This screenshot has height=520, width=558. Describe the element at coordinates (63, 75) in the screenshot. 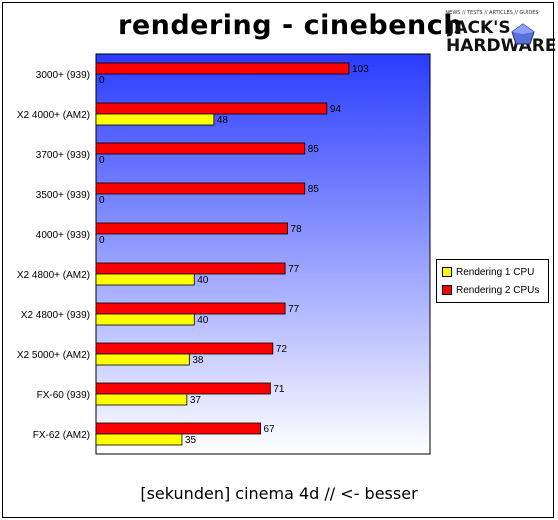

I see `category-label: 3000+ (939)` at that location.